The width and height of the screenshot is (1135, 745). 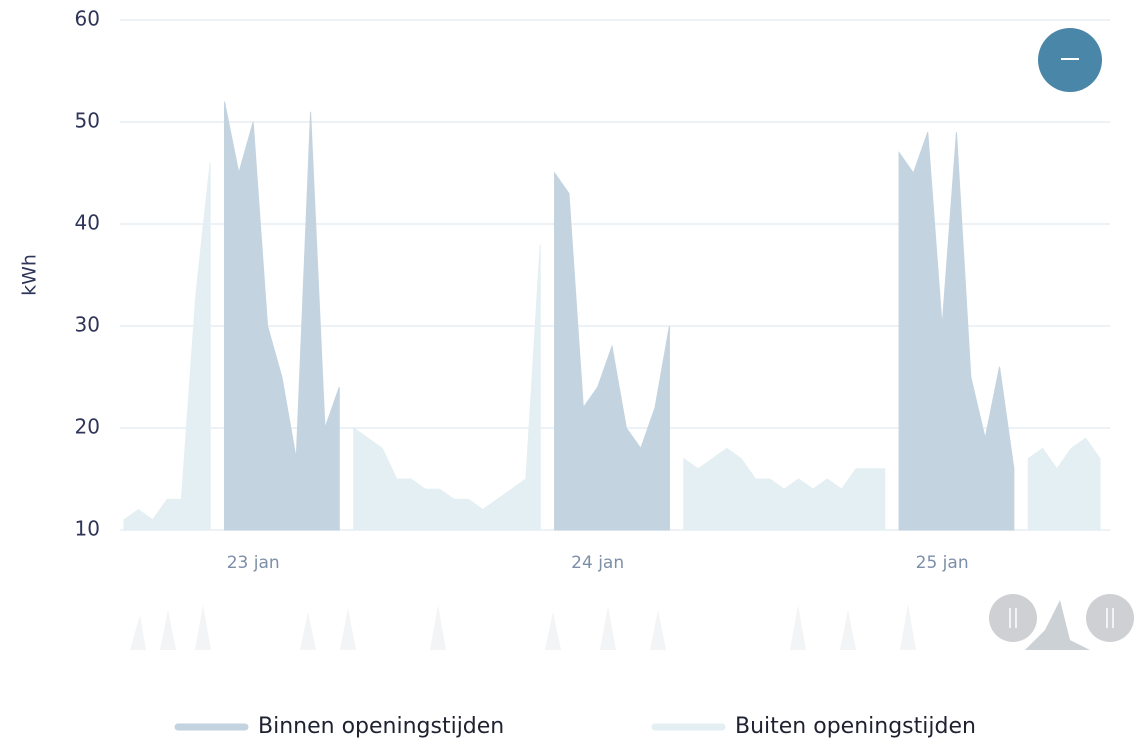 What do you see at coordinates (597, 563) in the screenshot?
I see `x-tick-label: 24 jan` at bounding box center [597, 563].